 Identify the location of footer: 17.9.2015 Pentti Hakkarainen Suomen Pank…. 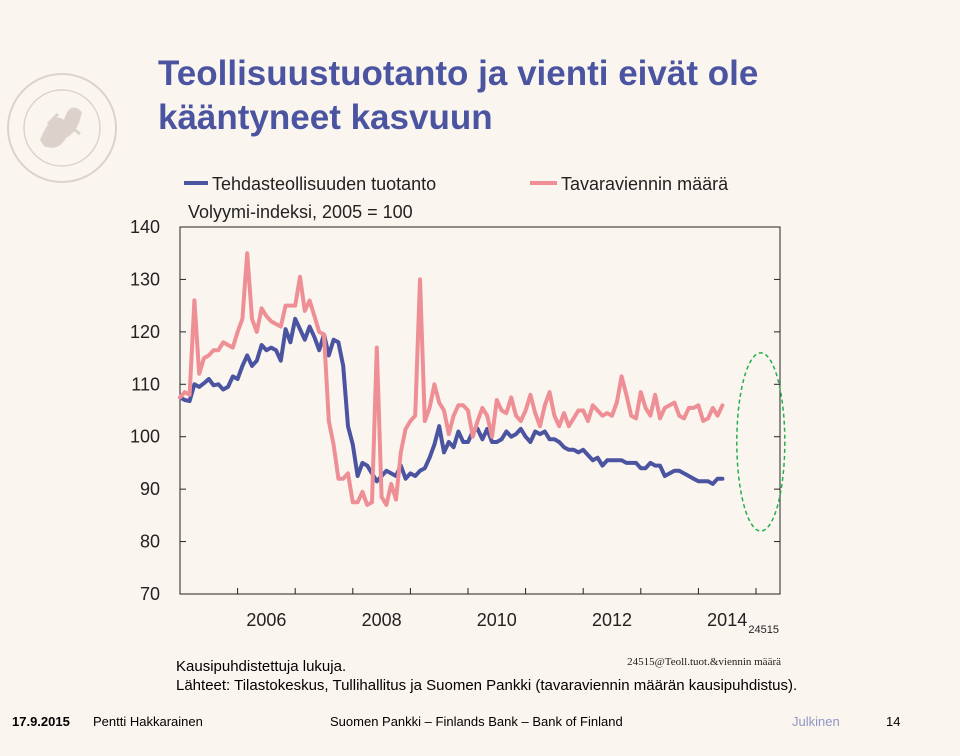
(480, 721).